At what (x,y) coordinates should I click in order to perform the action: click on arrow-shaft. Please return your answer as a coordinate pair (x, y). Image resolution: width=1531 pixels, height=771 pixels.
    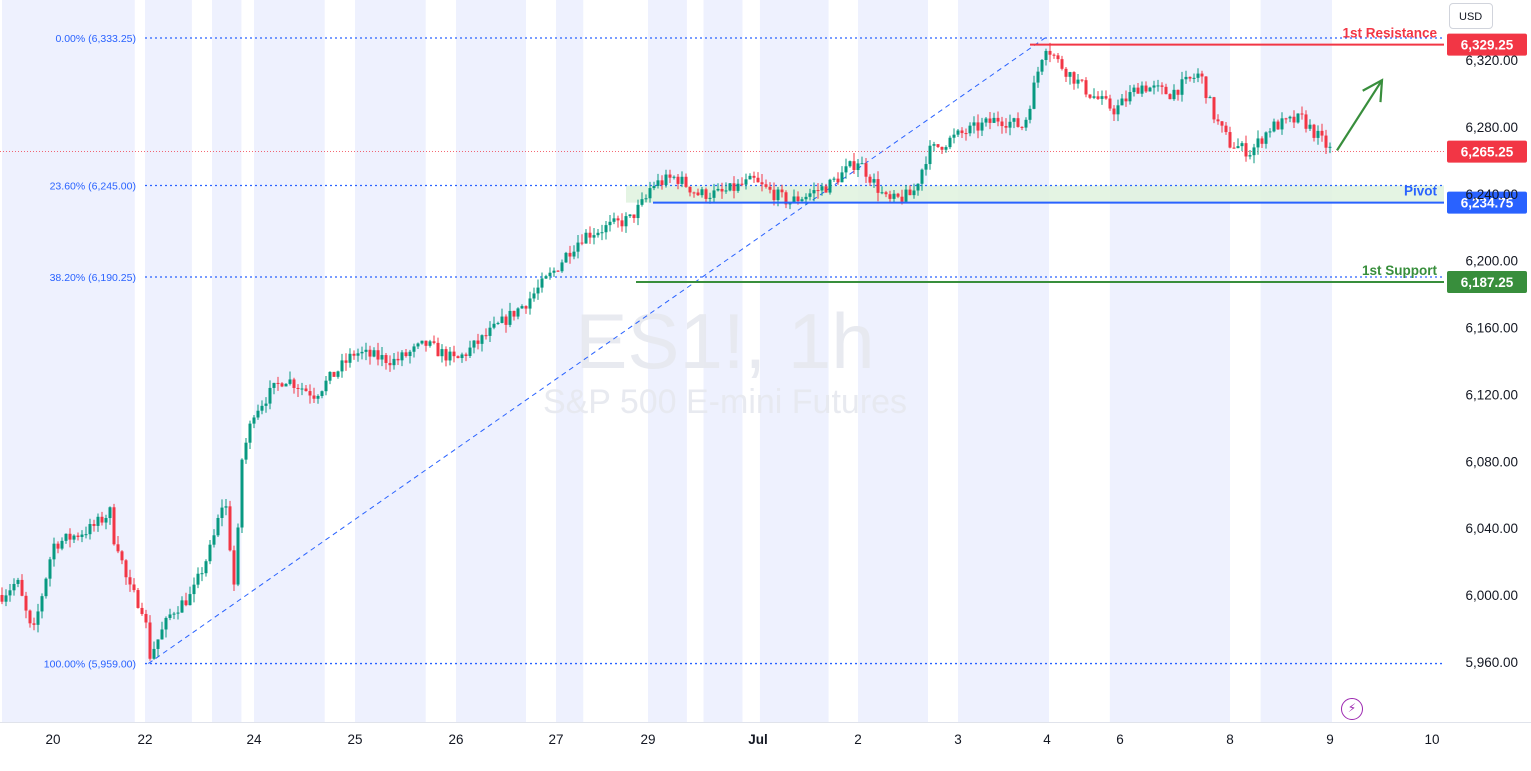
    Looking at the image, I should click on (1359, 115).